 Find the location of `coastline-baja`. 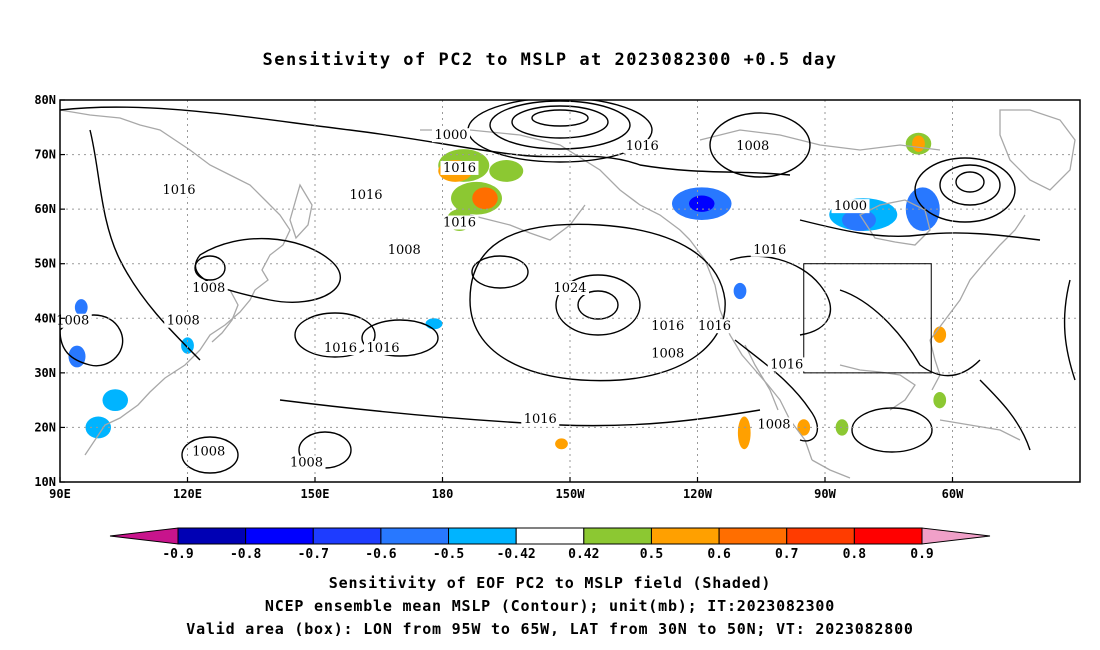

coastline-baja is located at coordinates (761, 377).